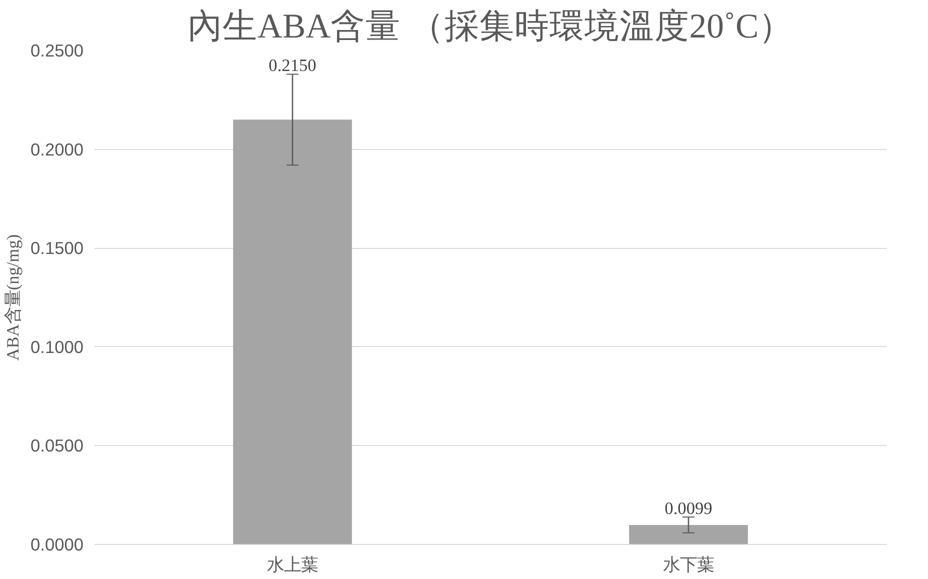 The height and width of the screenshot is (579, 928). What do you see at coordinates (13, 297) in the screenshot?
I see `y-axis-title: ABA含量(ng/mg)` at bounding box center [13, 297].